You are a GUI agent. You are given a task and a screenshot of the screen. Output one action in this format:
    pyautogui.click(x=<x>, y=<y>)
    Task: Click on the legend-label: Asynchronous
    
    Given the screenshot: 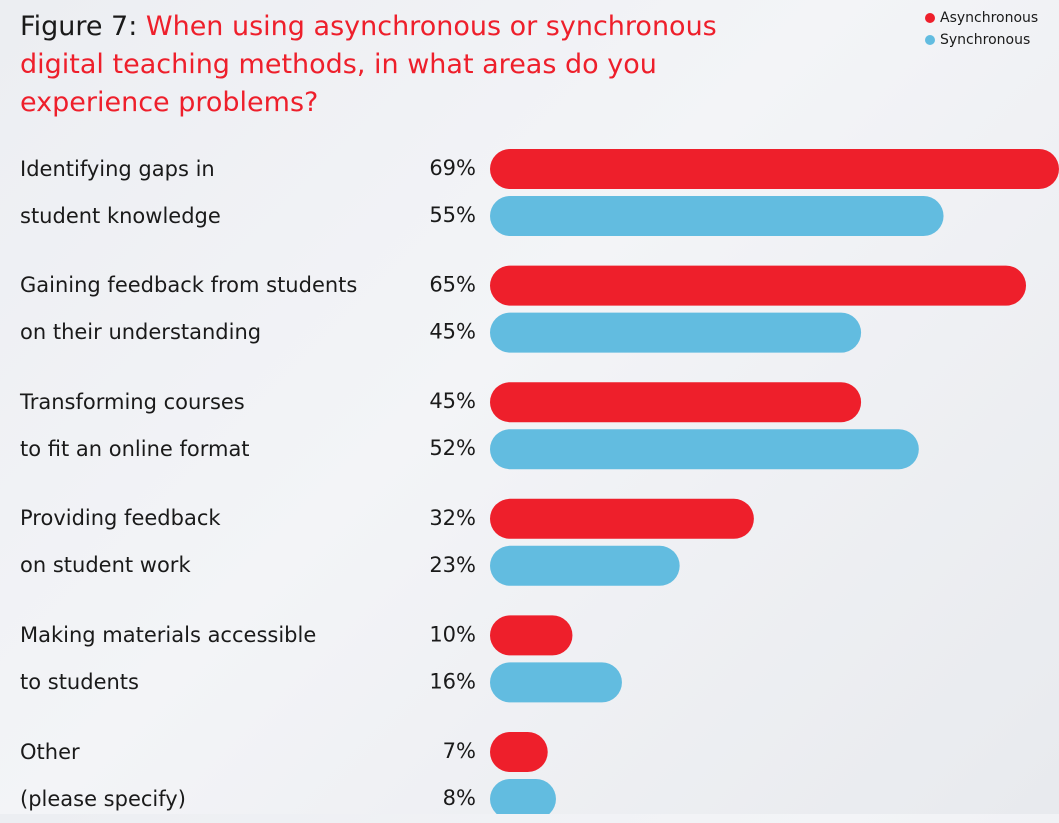 What is the action you would take?
    pyautogui.click(x=989, y=18)
    